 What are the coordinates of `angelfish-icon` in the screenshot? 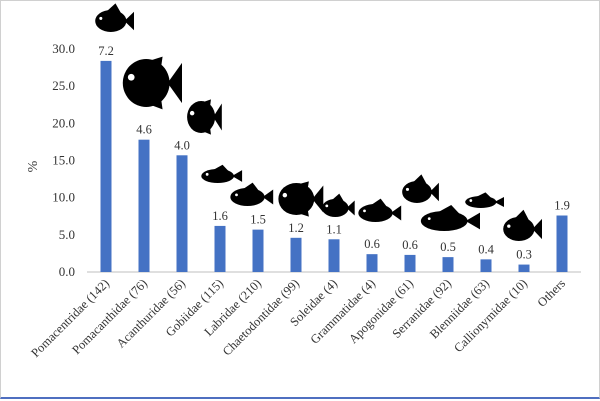 It's located at (152, 83).